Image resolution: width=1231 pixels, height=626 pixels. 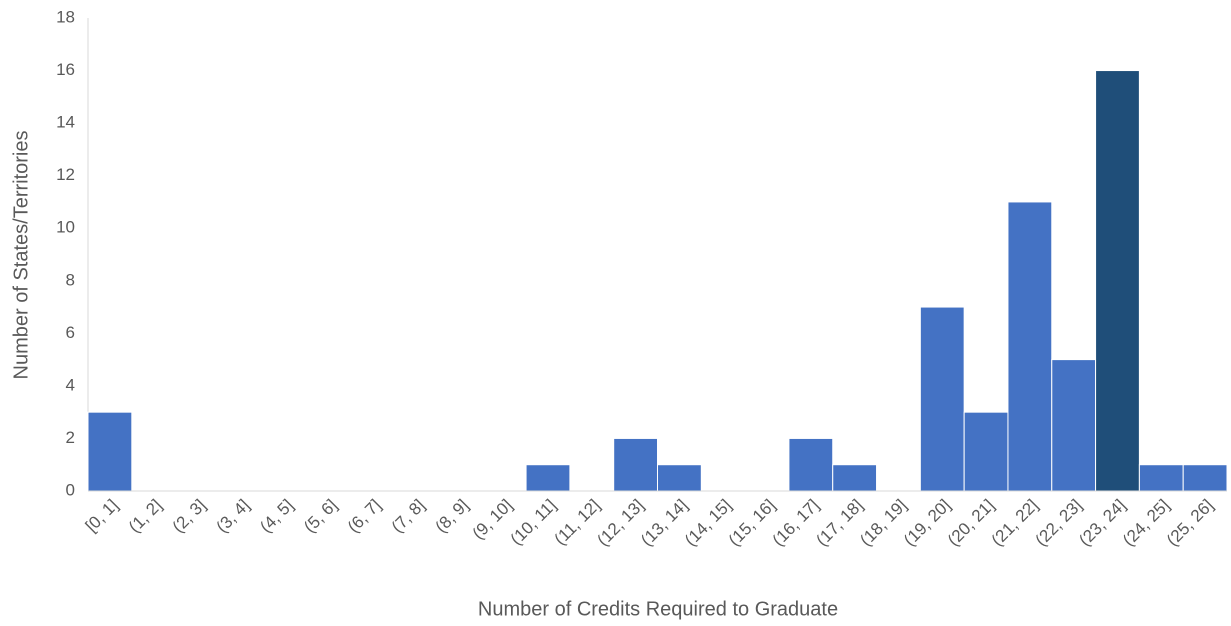 What do you see at coordinates (1190, 523) in the screenshot?
I see `x-tick-label: (25, 26]` at bounding box center [1190, 523].